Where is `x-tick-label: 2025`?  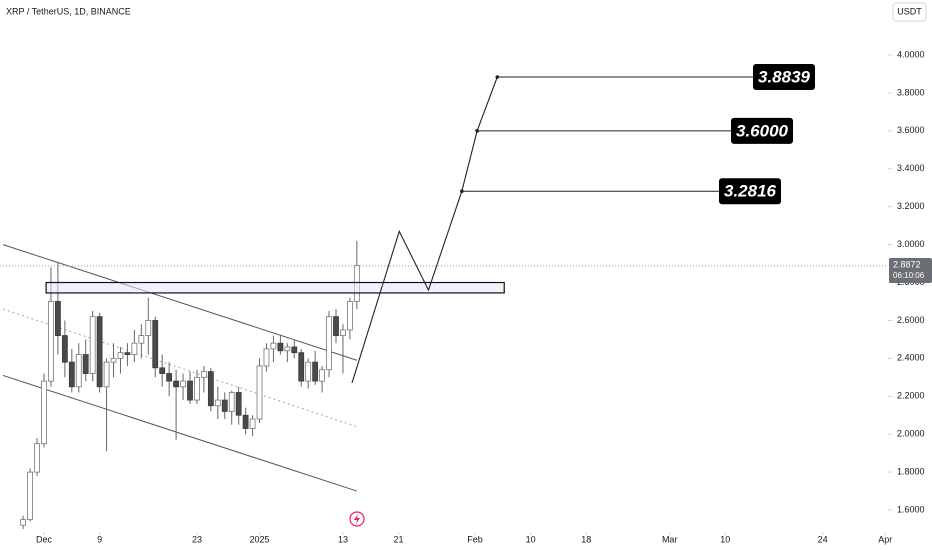 x-tick-label: 2025 is located at coordinates (260, 539).